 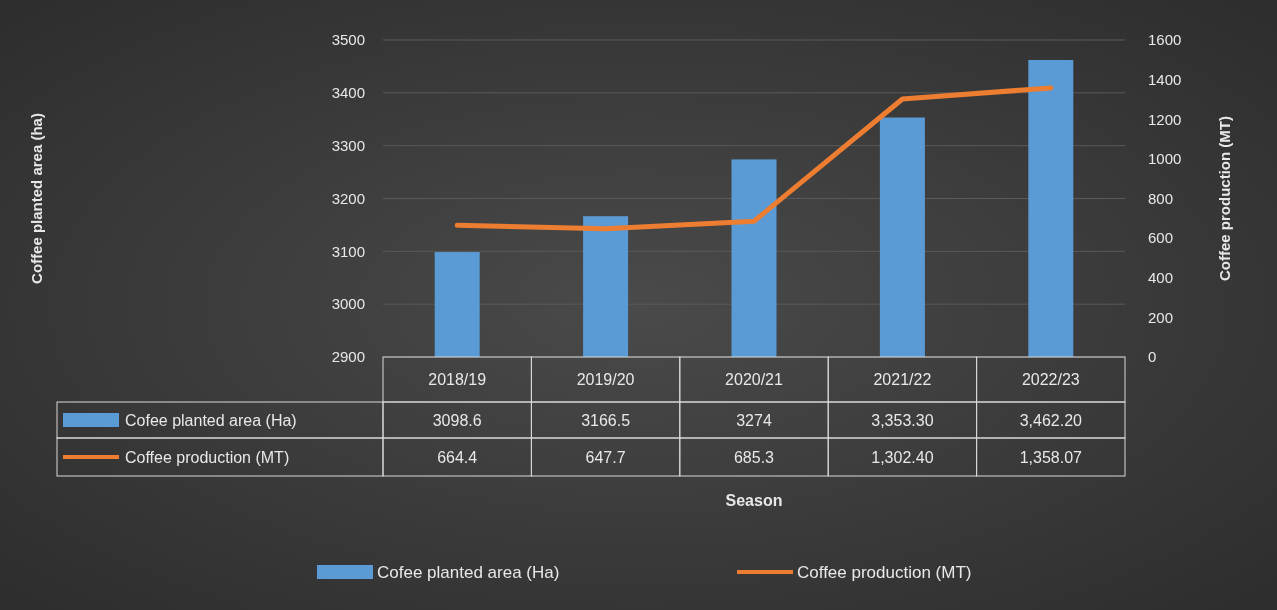 What do you see at coordinates (902, 420) in the screenshot?
I see `data-label: 3,353.30` at bounding box center [902, 420].